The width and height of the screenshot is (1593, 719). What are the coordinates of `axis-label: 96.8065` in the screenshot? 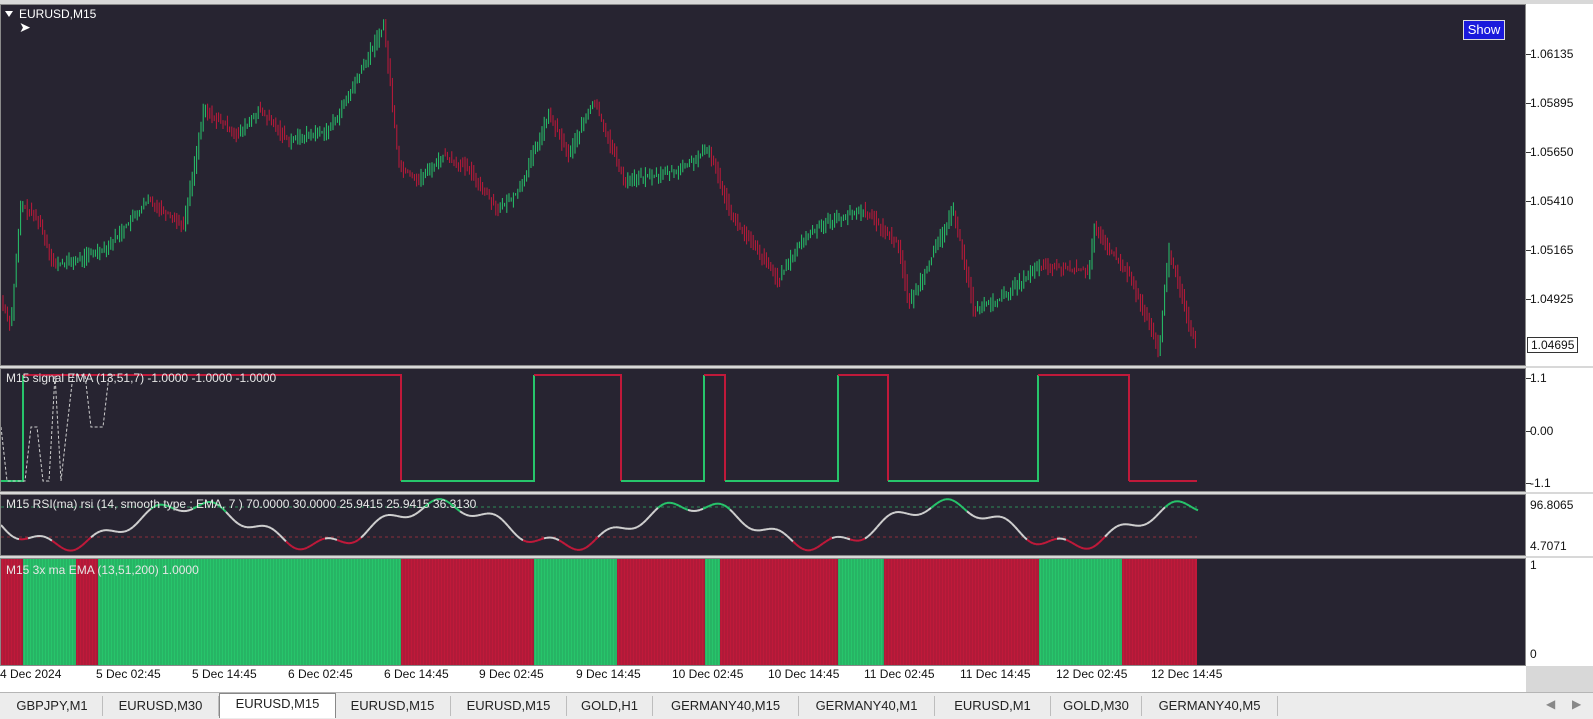 It's located at (1551, 505).